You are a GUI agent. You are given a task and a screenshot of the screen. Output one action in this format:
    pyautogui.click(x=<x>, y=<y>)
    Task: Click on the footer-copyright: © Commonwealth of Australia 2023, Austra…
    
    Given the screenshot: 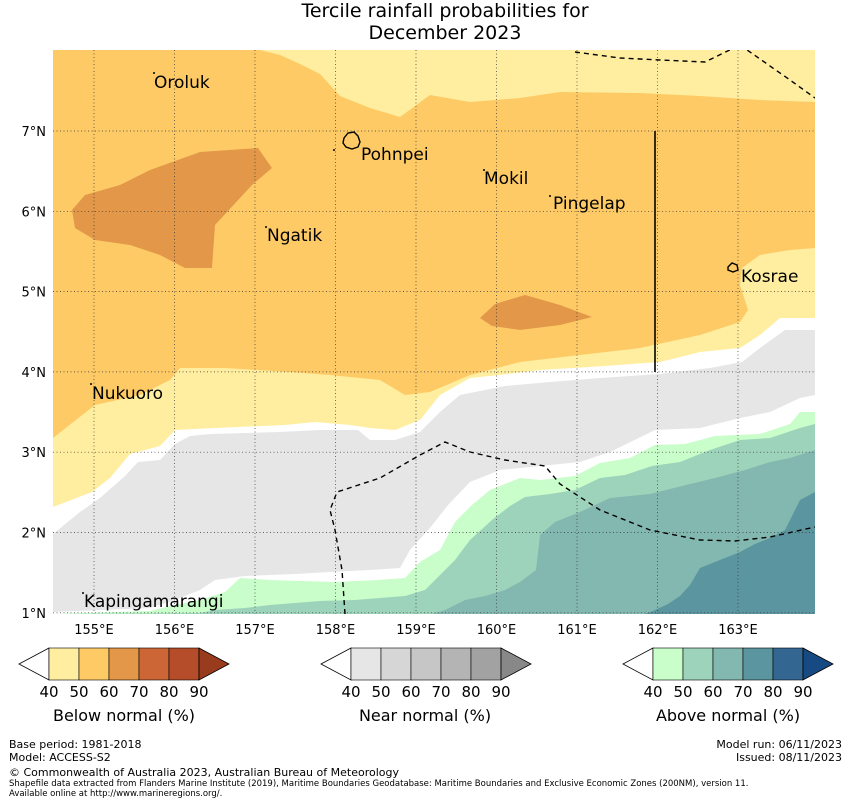 What is the action you would take?
    pyautogui.click(x=204, y=772)
    